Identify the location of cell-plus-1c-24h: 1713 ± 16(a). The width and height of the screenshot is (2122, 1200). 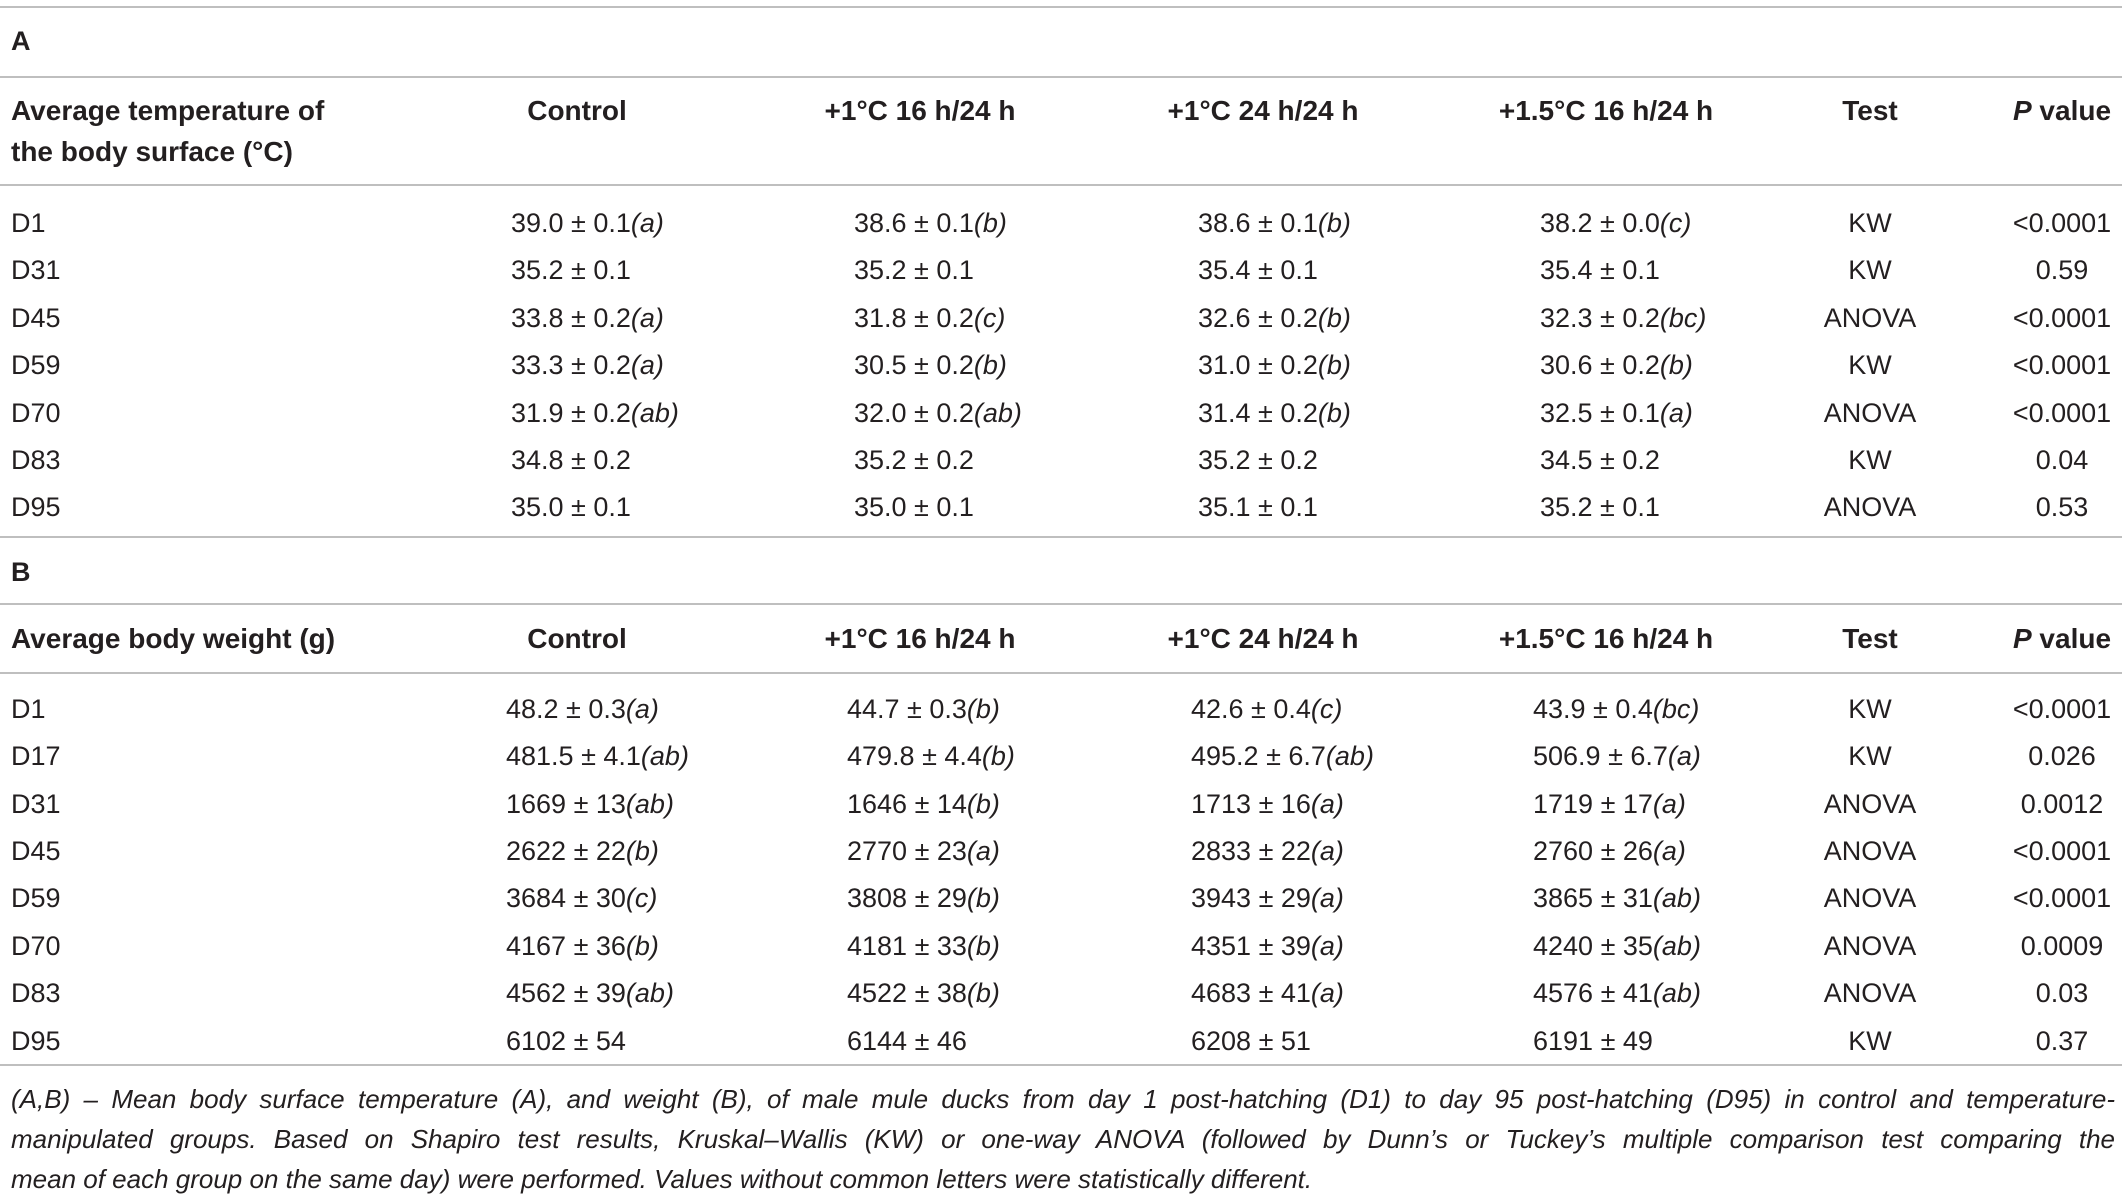
(1267, 804).